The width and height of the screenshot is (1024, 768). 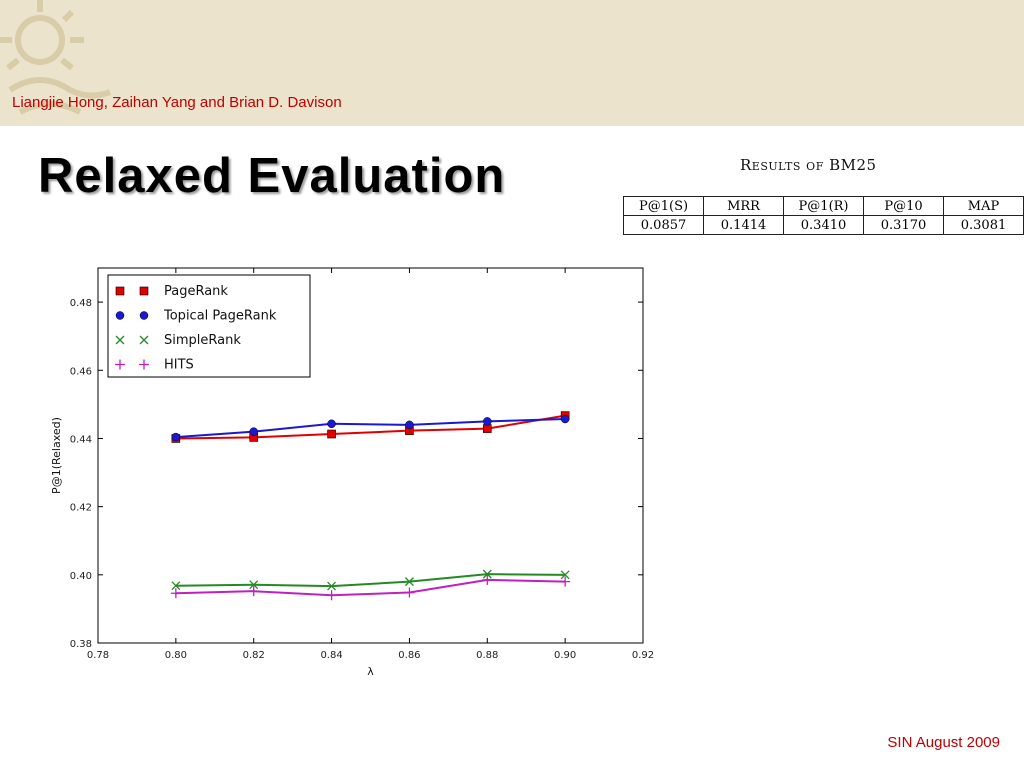 I want to click on table-cell: 0.3081, so click(x=983, y=225).